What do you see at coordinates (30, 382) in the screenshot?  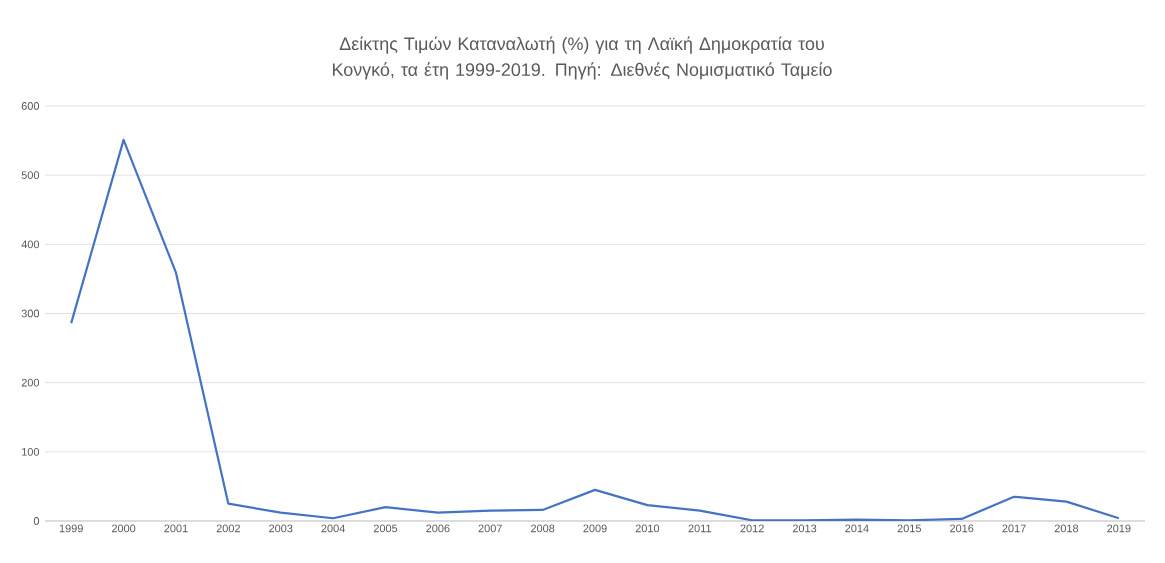 I see `y-tick-label: 200` at bounding box center [30, 382].